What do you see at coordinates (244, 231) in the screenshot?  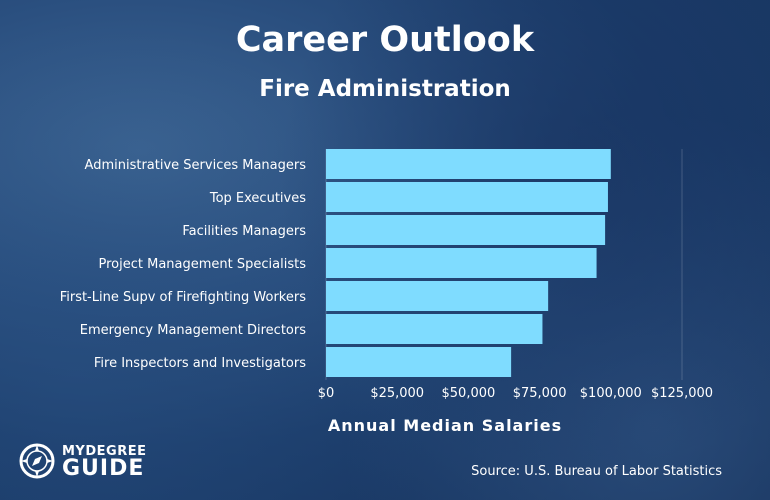 I see `category-label: Facilities Managers` at bounding box center [244, 231].